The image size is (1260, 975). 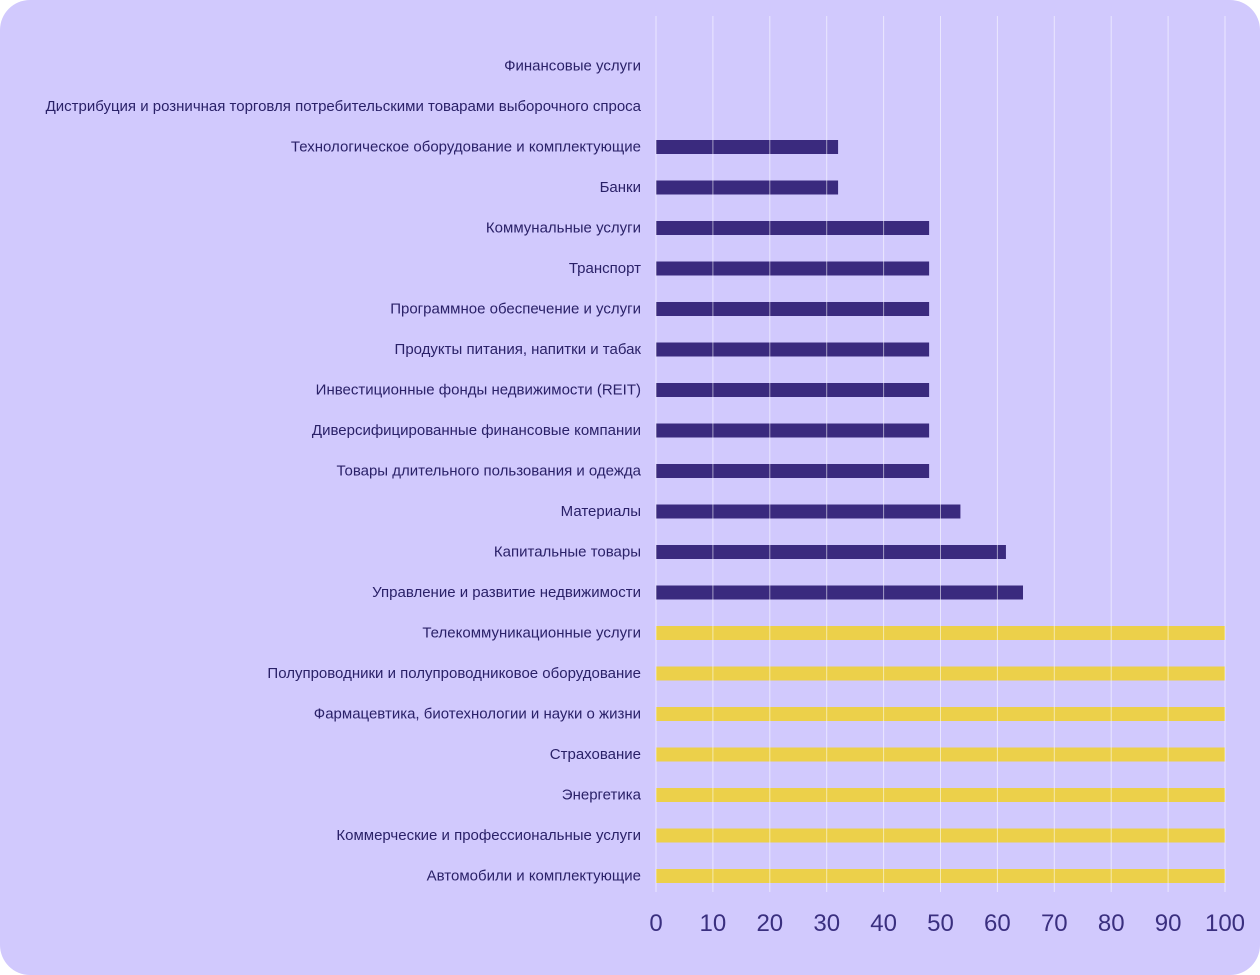 I want to click on category-label: Коммунальные услуги, so click(x=563, y=228).